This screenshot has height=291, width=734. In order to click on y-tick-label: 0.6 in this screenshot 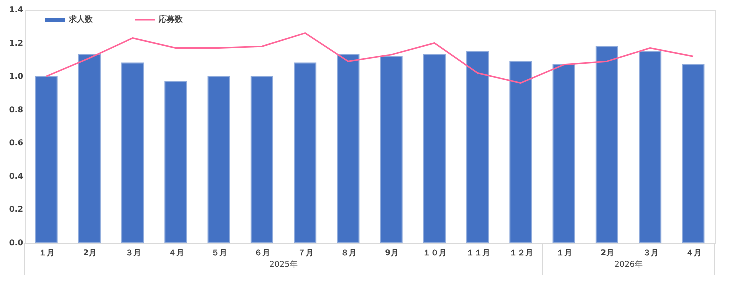, I will do `click(16, 143)`.